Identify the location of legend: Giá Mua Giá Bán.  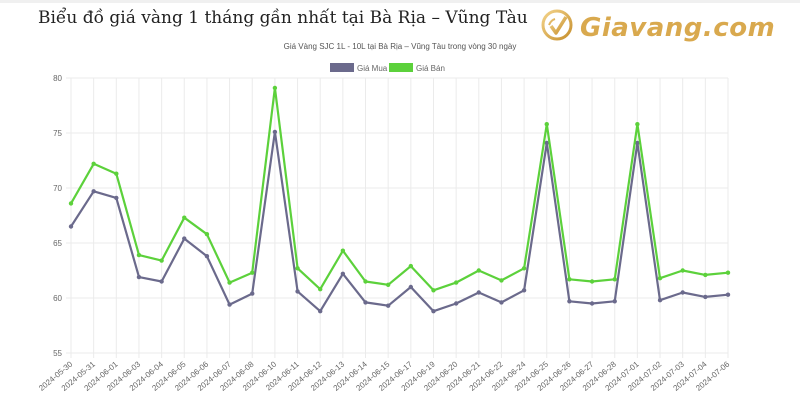
(387, 68).